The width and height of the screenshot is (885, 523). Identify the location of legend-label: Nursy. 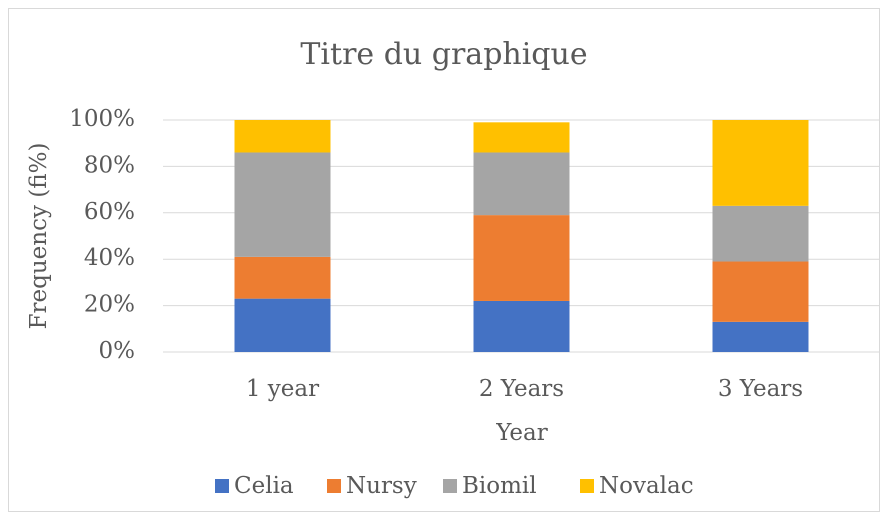
(381, 486).